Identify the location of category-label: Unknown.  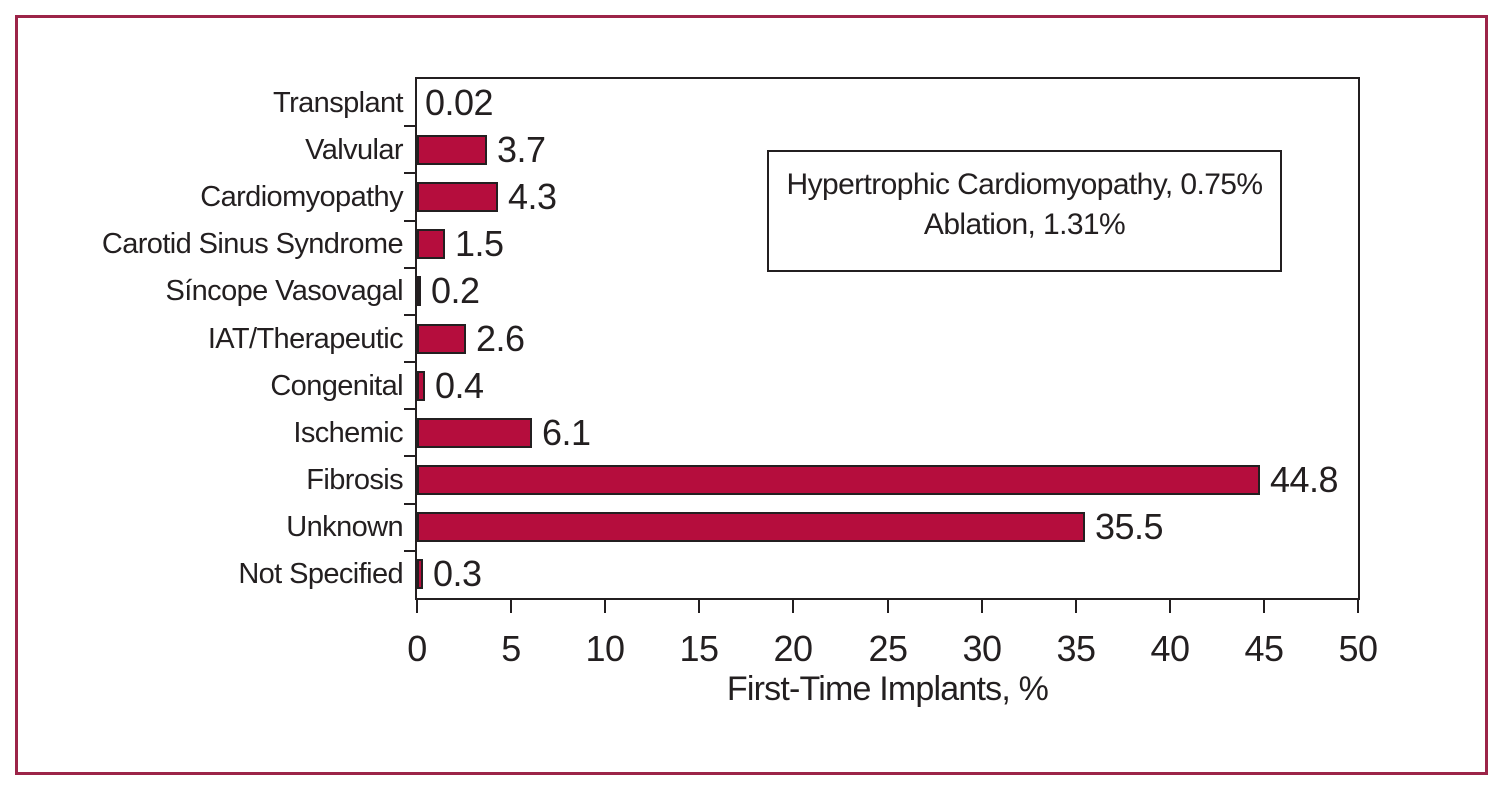
(344, 527).